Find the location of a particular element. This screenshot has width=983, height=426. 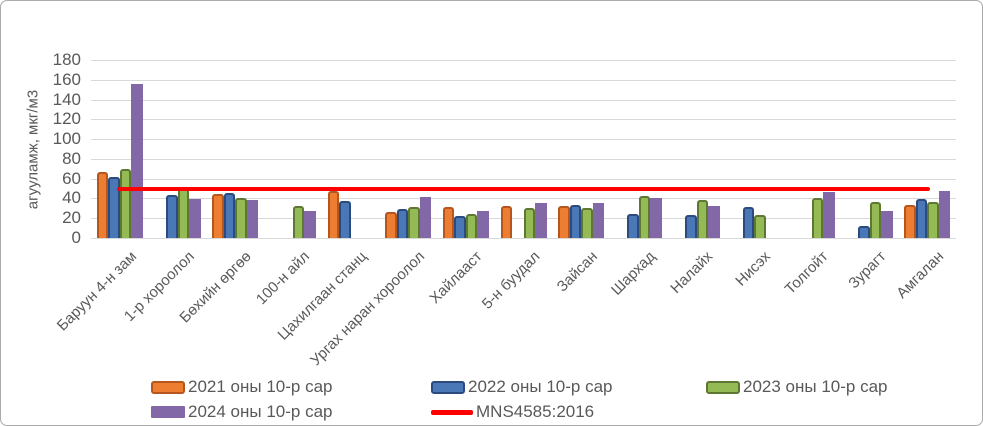

y-tick-label: 60 is located at coordinates (71, 178).